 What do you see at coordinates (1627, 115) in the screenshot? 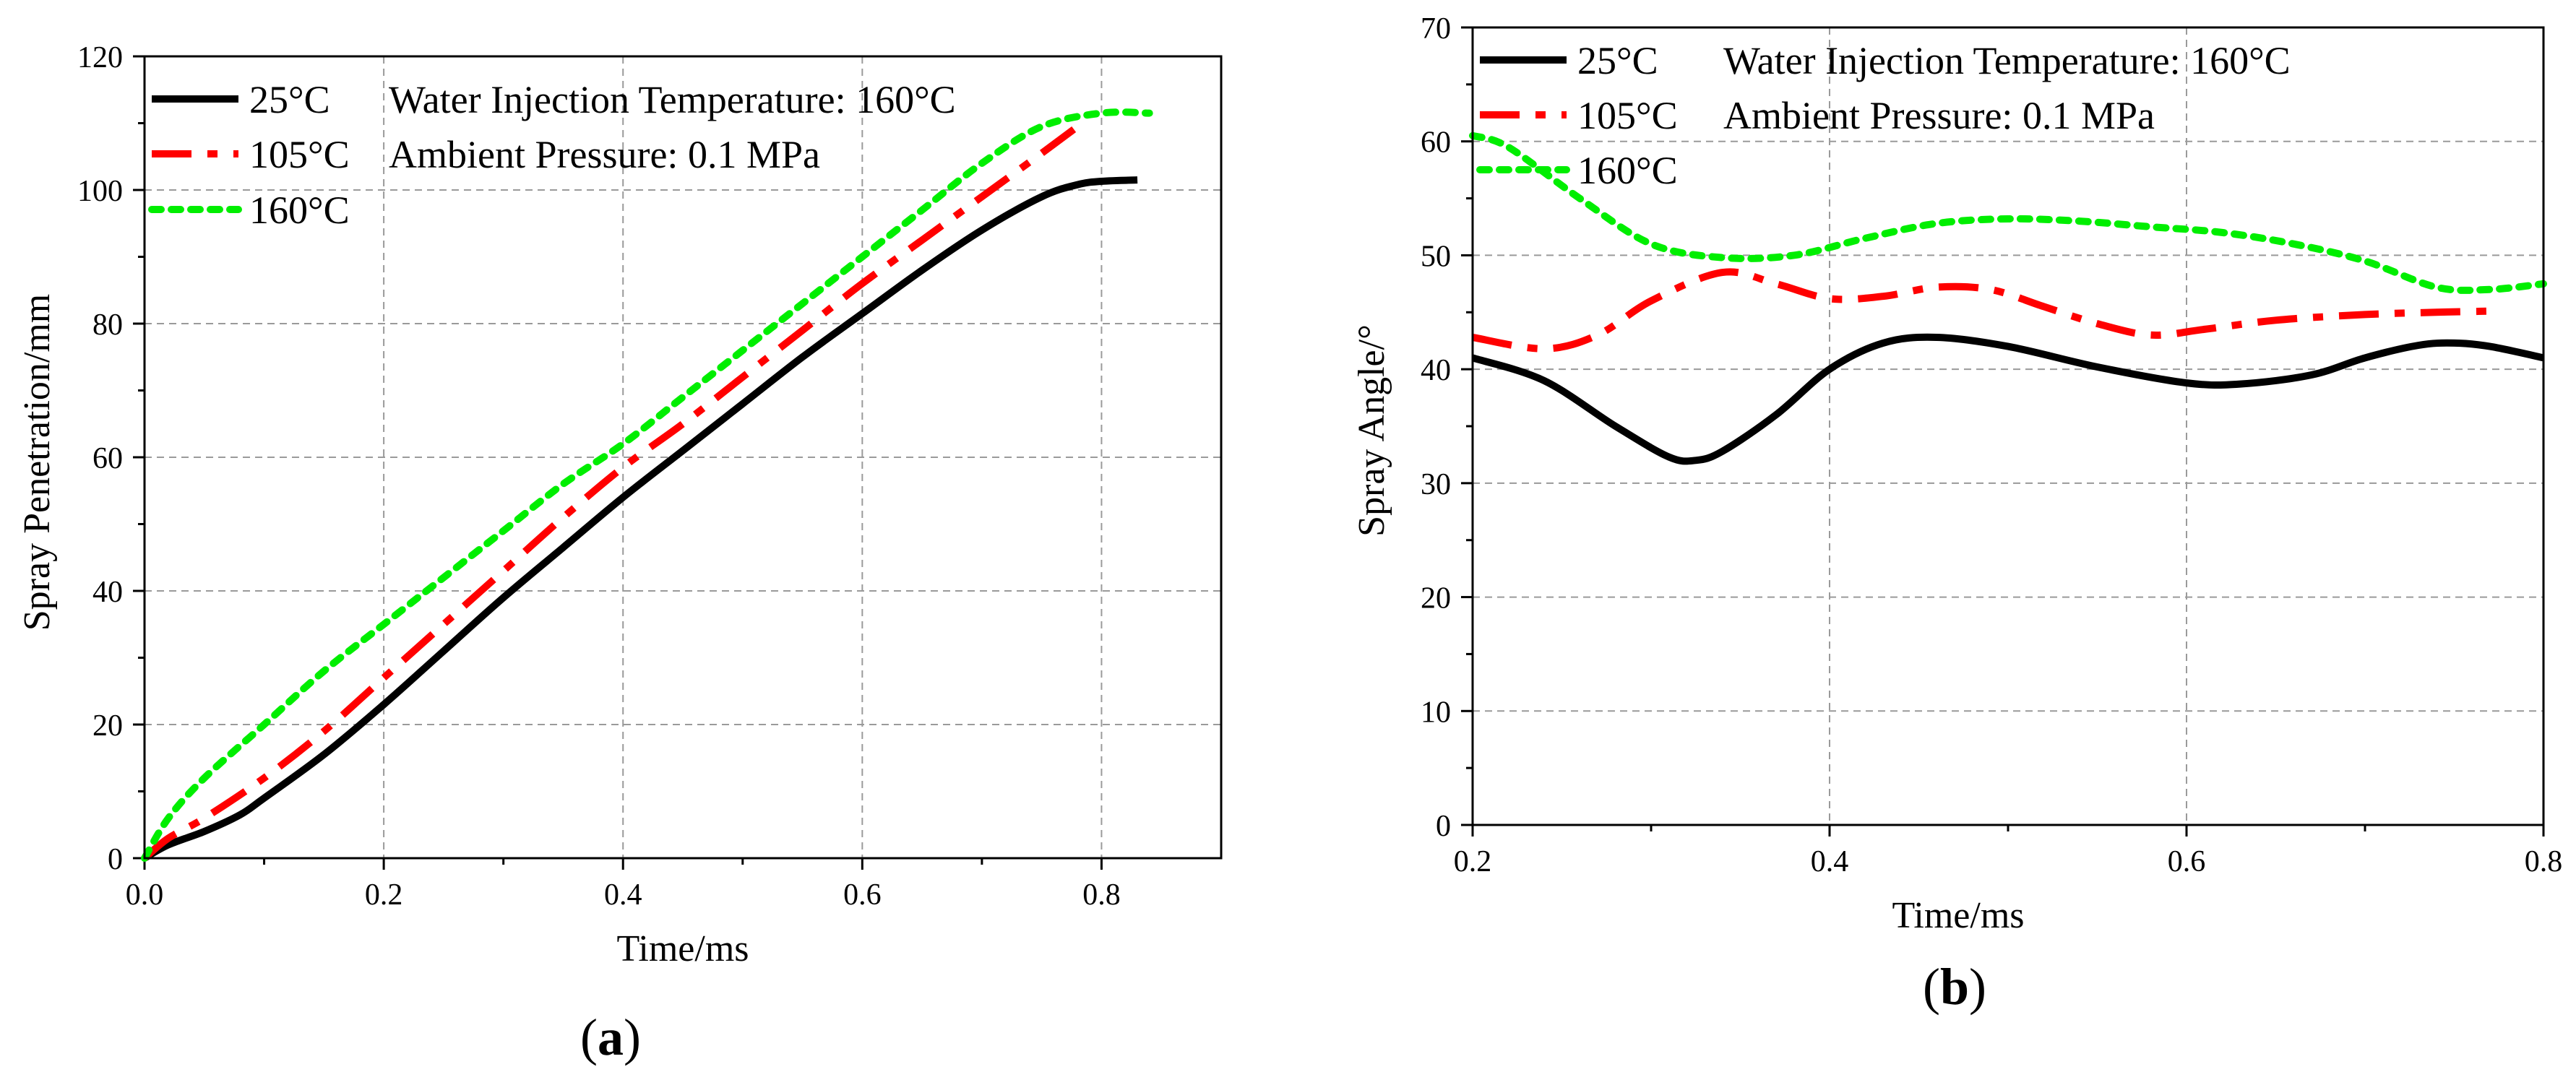
I see `legend-label-105c-b: 105°C` at bounding box center [1627, 115].